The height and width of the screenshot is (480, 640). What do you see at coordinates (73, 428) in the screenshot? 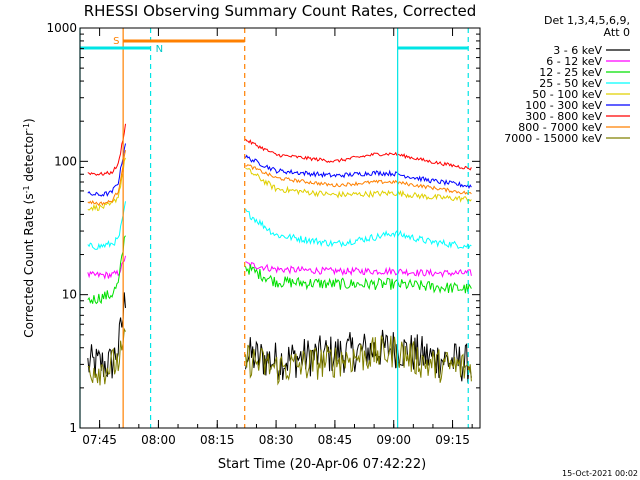
I see `y-tick-label-1: 1` at bounding box center [73, 428].